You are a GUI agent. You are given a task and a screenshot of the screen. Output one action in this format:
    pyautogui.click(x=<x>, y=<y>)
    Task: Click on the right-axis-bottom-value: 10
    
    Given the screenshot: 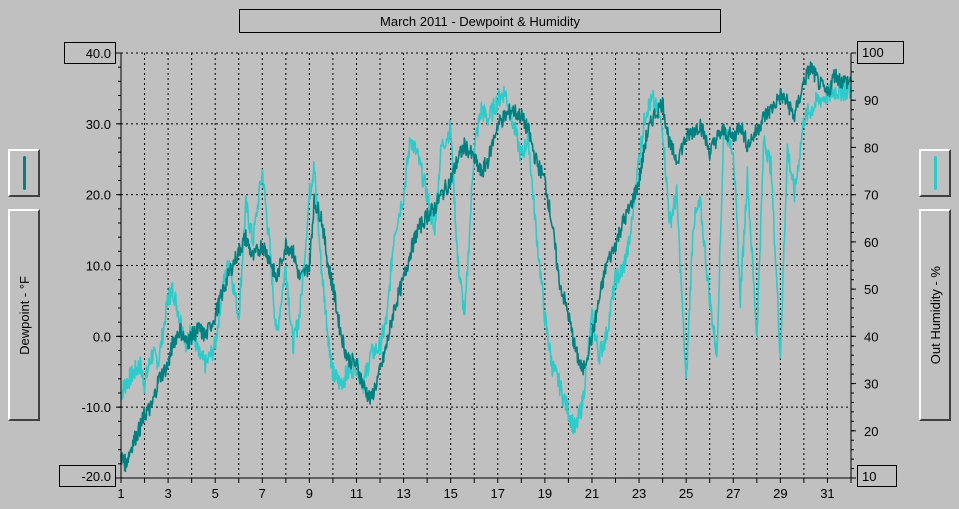 What is the action you would take?
    pyautogui.click(x=869, y=476)
    